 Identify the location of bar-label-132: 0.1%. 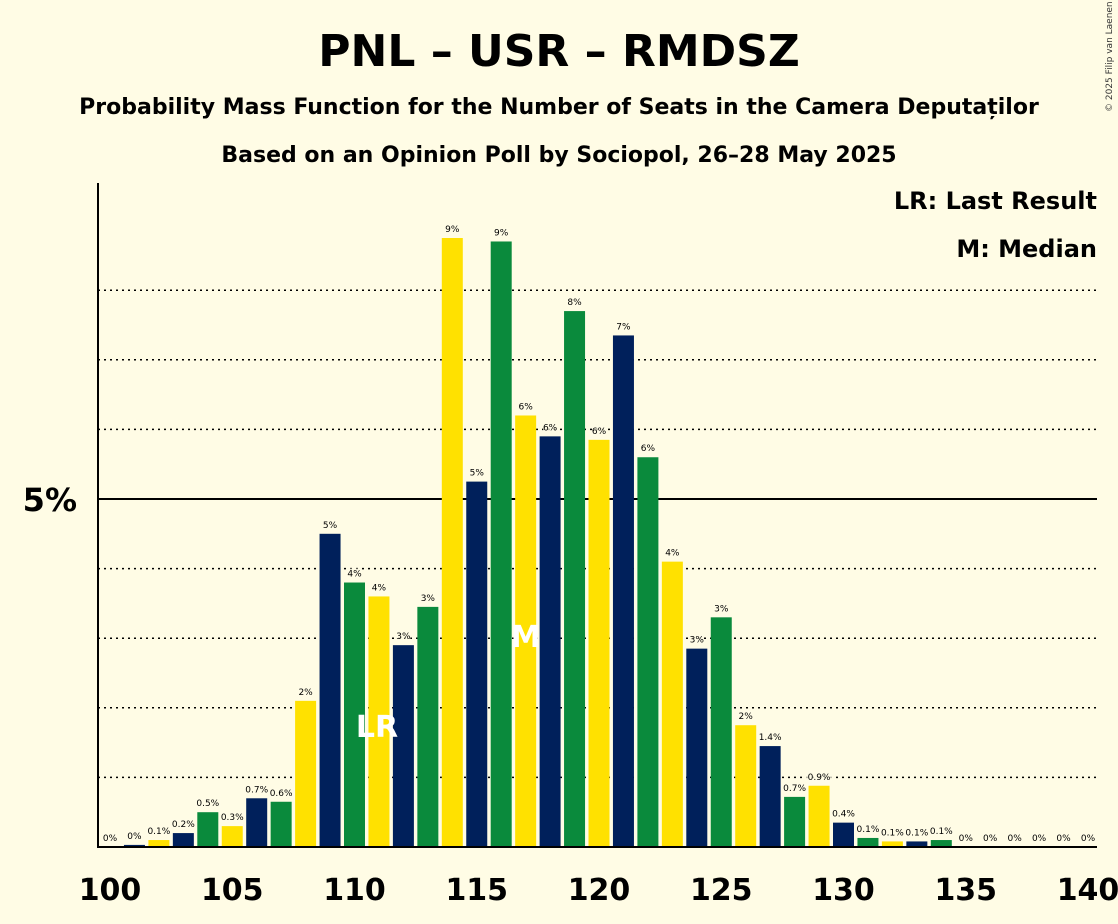
(892, 833).